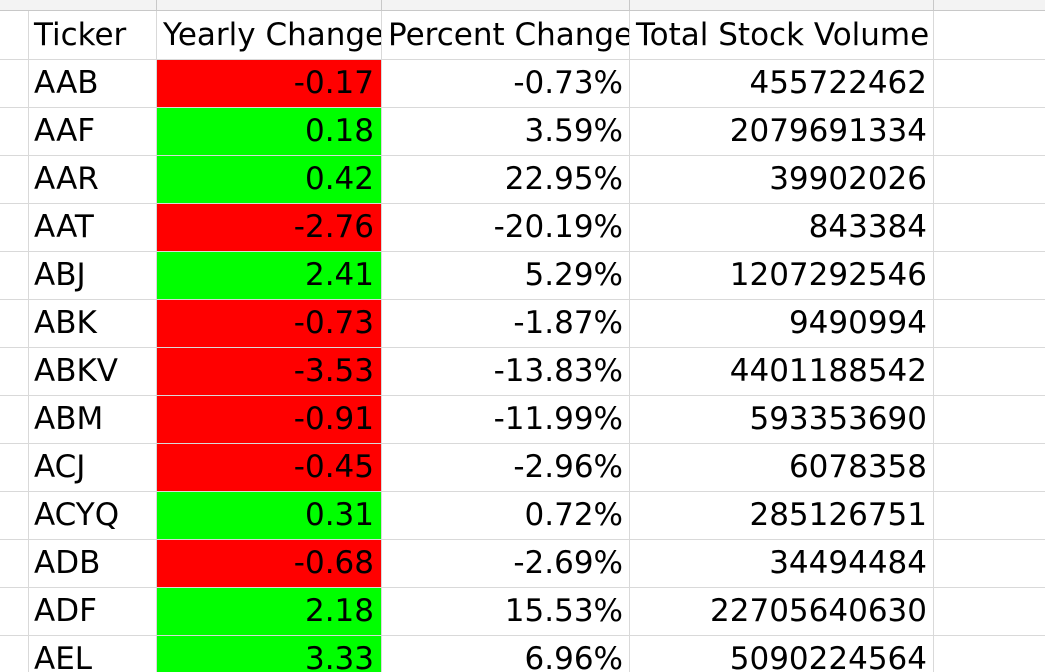  I want to click on yearly-change-cell: -0.17, so click(269, 83).